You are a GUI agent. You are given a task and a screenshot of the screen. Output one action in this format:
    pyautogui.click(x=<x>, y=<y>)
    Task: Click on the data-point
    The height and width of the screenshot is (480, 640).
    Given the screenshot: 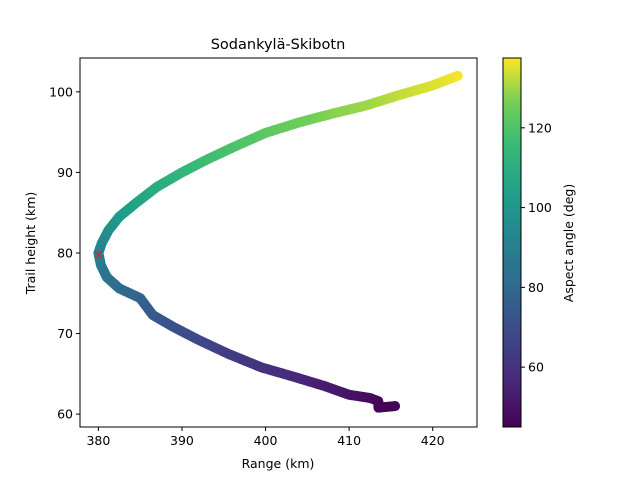 What is the action you would take?
    pyautogui.click(x=395, y=406)
    